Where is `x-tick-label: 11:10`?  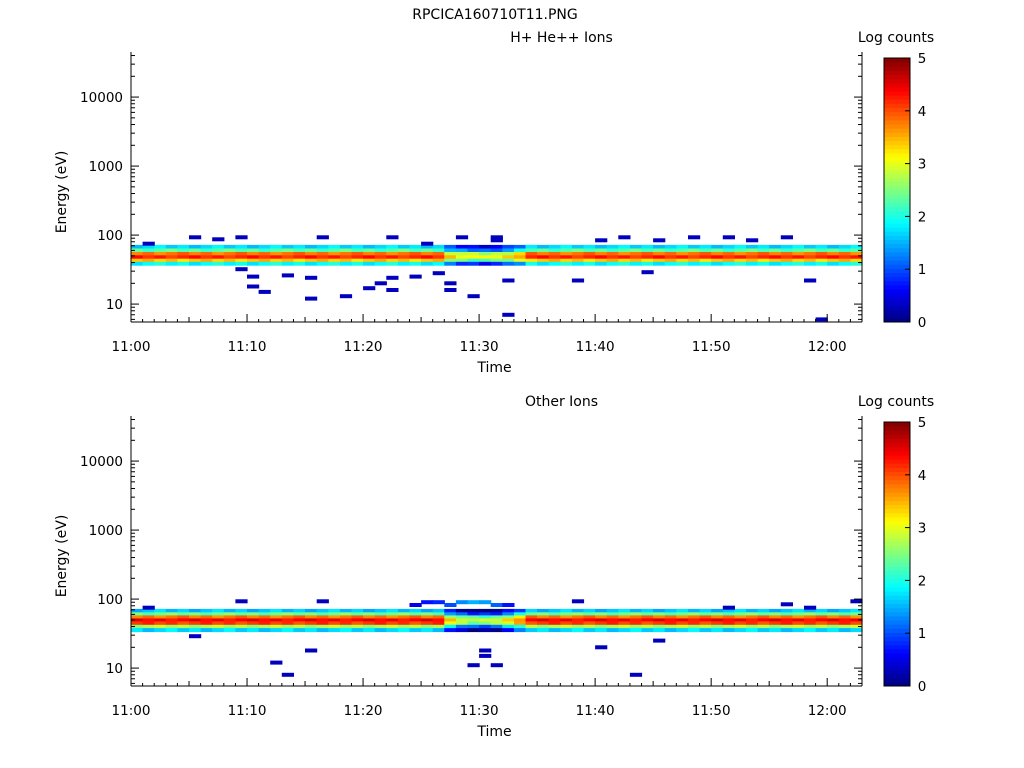 x-tick-label: 11:10 is located at coordinates (247, 711).